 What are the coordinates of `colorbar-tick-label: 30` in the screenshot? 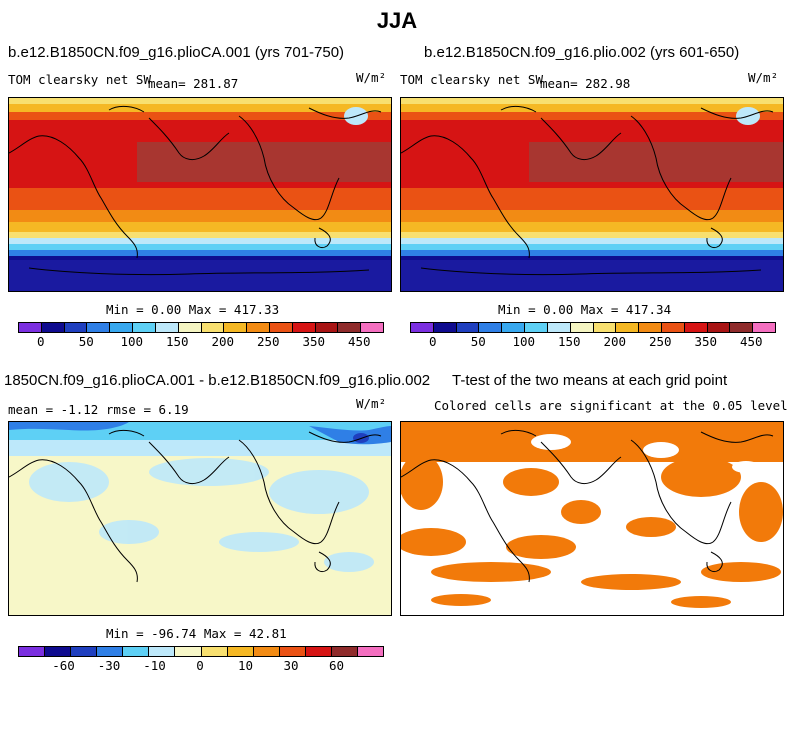 It's located at (291, 665).